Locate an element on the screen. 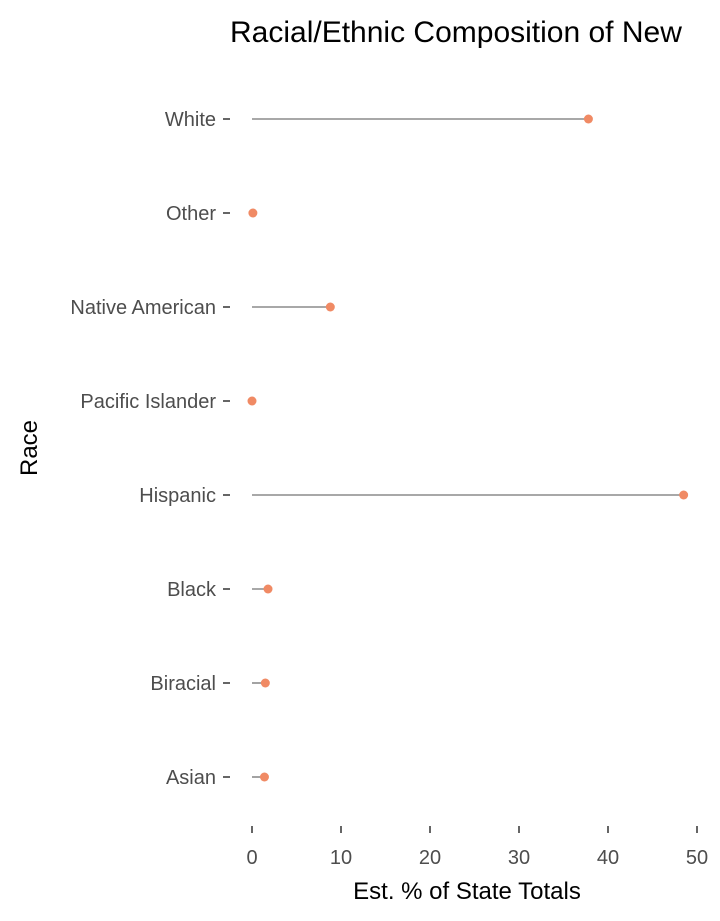 The width and height of the screenshot is (720, 921). x-tick-label-20: 20 is located at coordinates (430, 858).